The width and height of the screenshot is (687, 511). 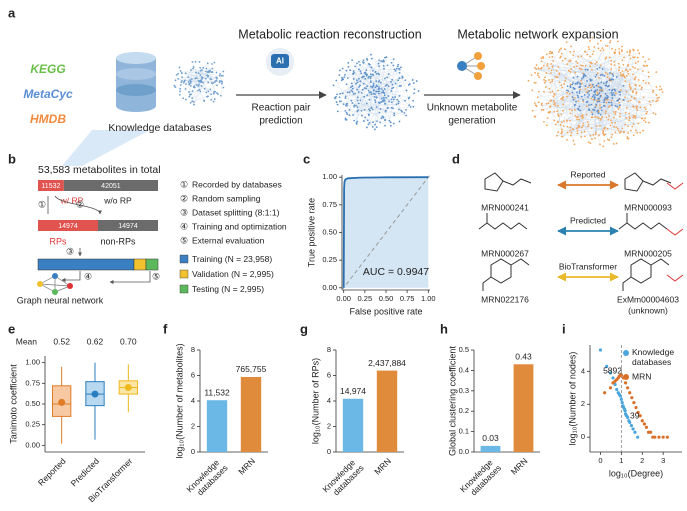 I want to click on x-tick-label: 1.00, so click(x=428, y=298).